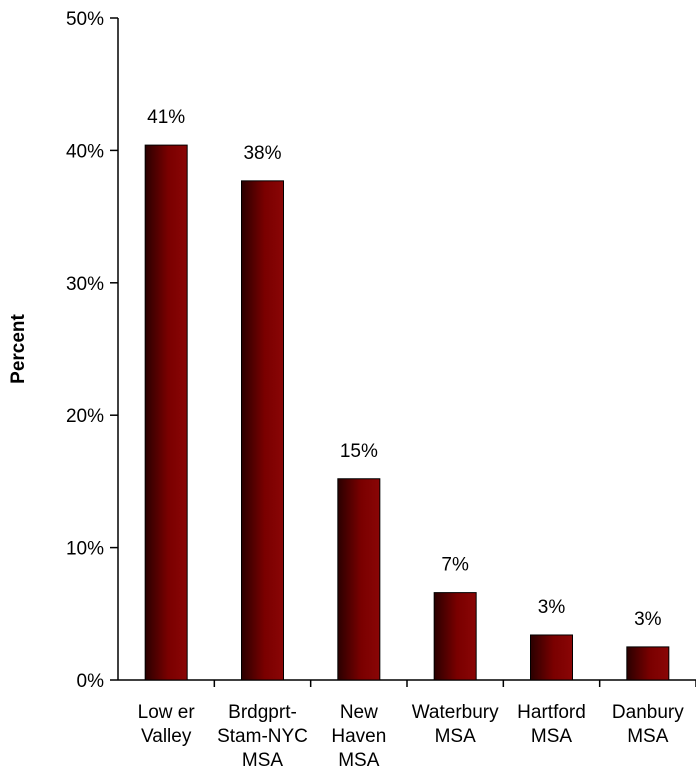 Image resolution: width=696 pixels, height=779 pixels. I want to click on category-label: Brdgprt- Stam-NYC MSA, so click(262, 736).